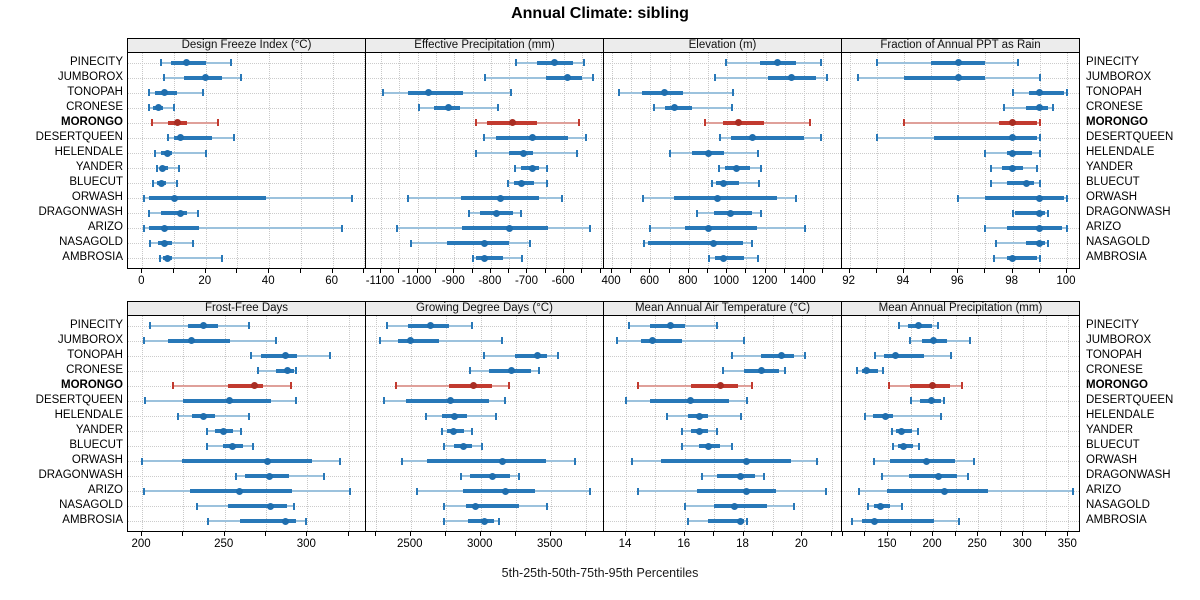 The width and height of the screenshot is (1200, 600). Describe the element at coordinates (1022, 243) in the screenshot. I see `whisker-line` at that location.